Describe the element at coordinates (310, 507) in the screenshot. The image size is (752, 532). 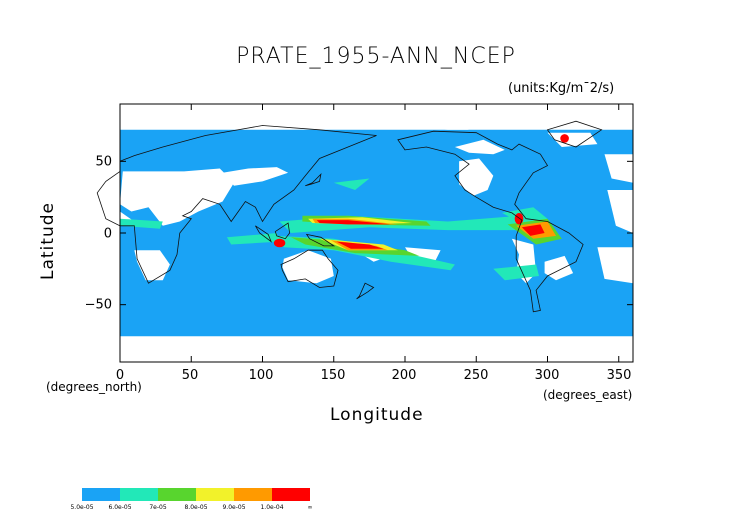
I see `colorbar-label: ∞` at that location.